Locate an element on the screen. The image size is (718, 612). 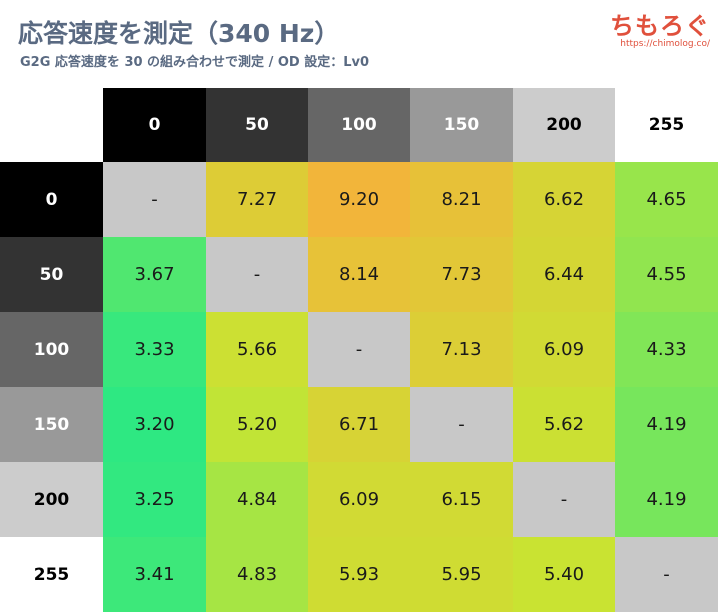
heatmap-cell: 4.83 is located at coordinates (257, 574).